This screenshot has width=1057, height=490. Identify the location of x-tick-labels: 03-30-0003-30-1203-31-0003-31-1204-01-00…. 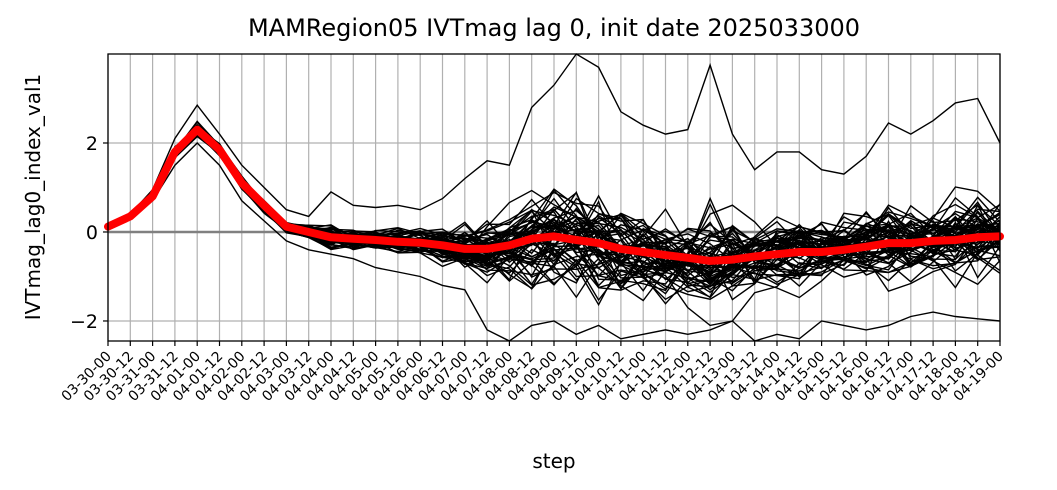
(533, 377).